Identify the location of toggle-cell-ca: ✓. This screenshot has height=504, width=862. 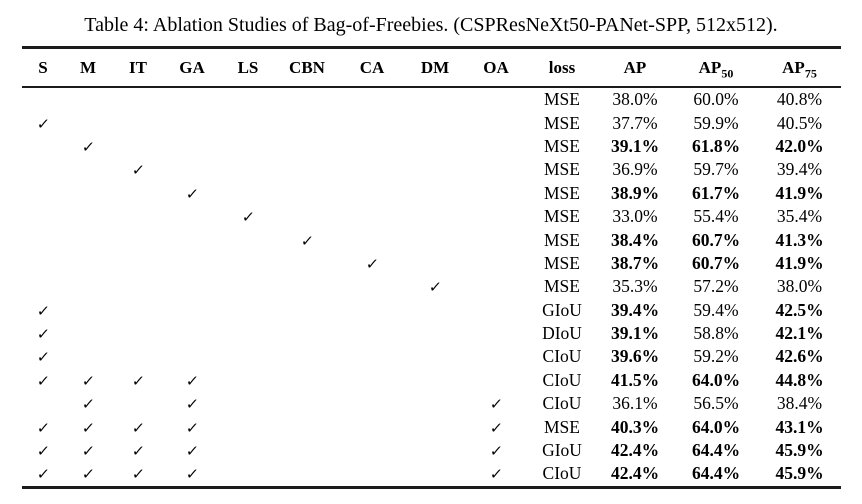
(372, 263).